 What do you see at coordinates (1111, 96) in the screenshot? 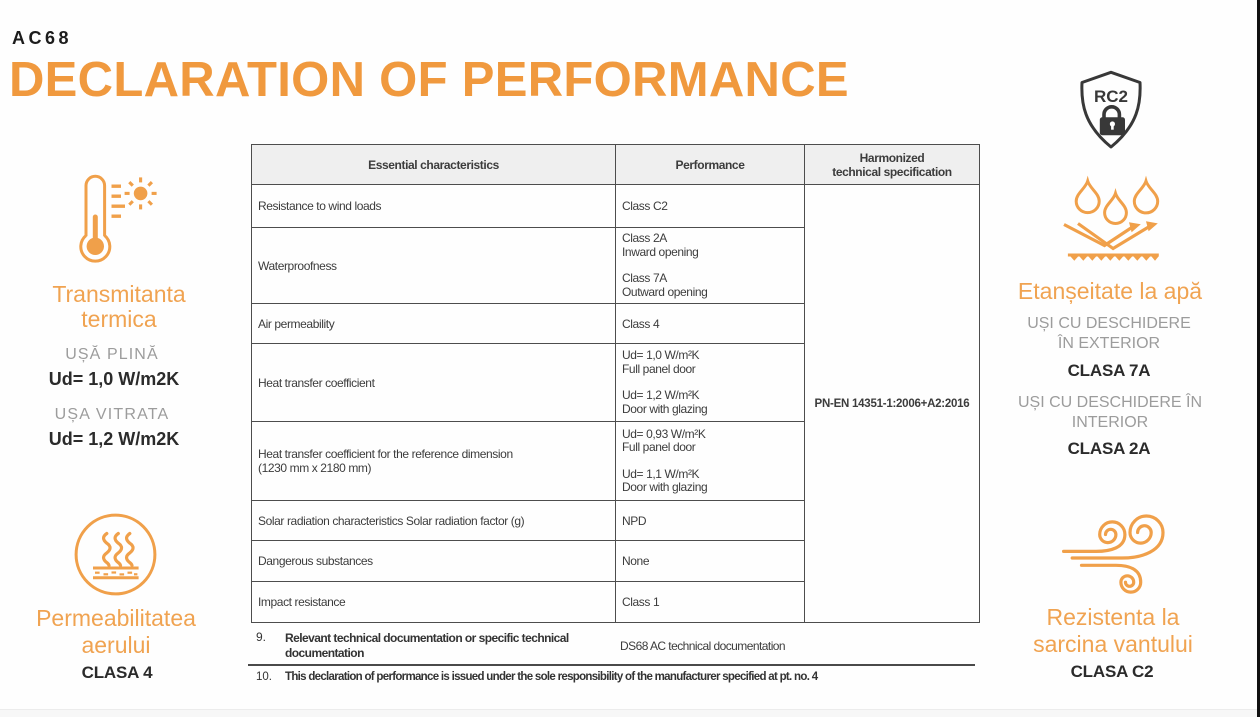
I see `svg-text: RC2` at bounding box center [1111, 96].